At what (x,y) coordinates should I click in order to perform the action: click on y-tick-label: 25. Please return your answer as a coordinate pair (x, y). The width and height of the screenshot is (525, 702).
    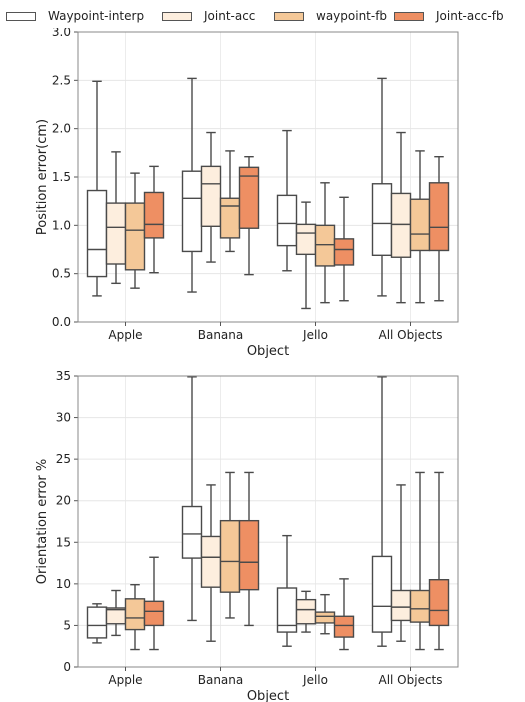
    Looking at the image, I should click on (63, 459).